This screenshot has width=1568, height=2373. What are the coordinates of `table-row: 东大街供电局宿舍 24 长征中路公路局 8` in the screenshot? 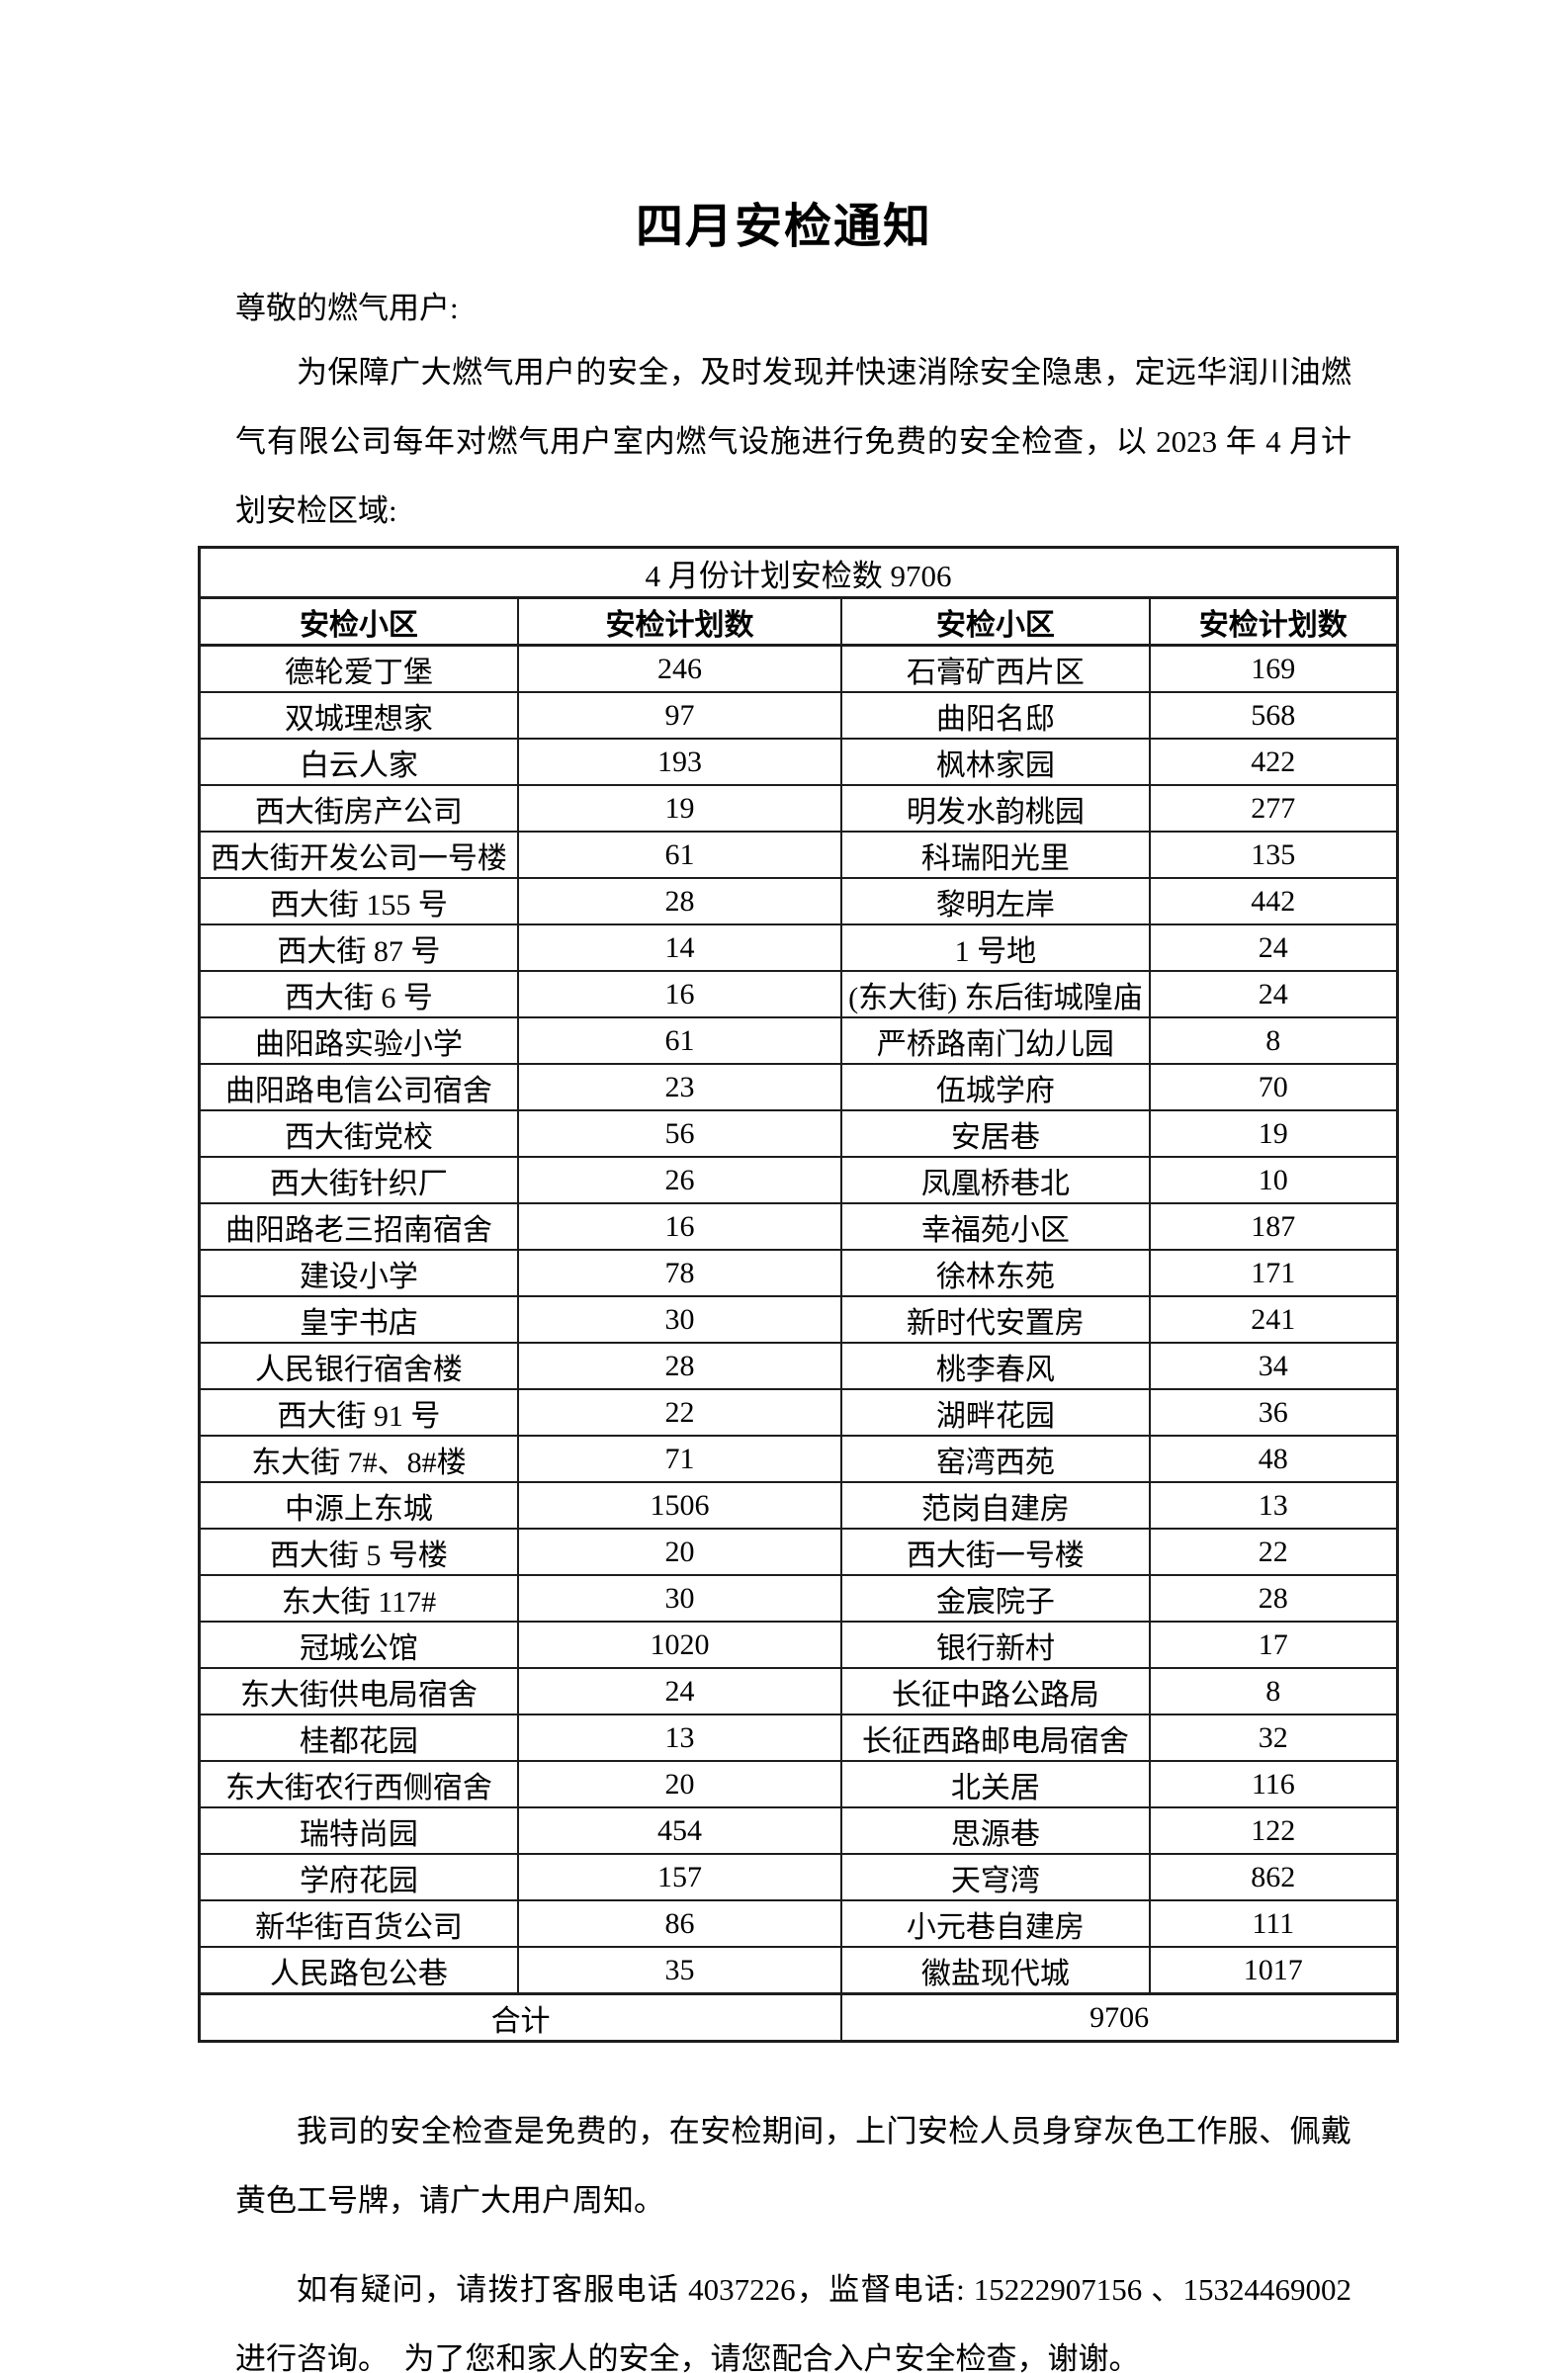 It's located at (798, 1691).